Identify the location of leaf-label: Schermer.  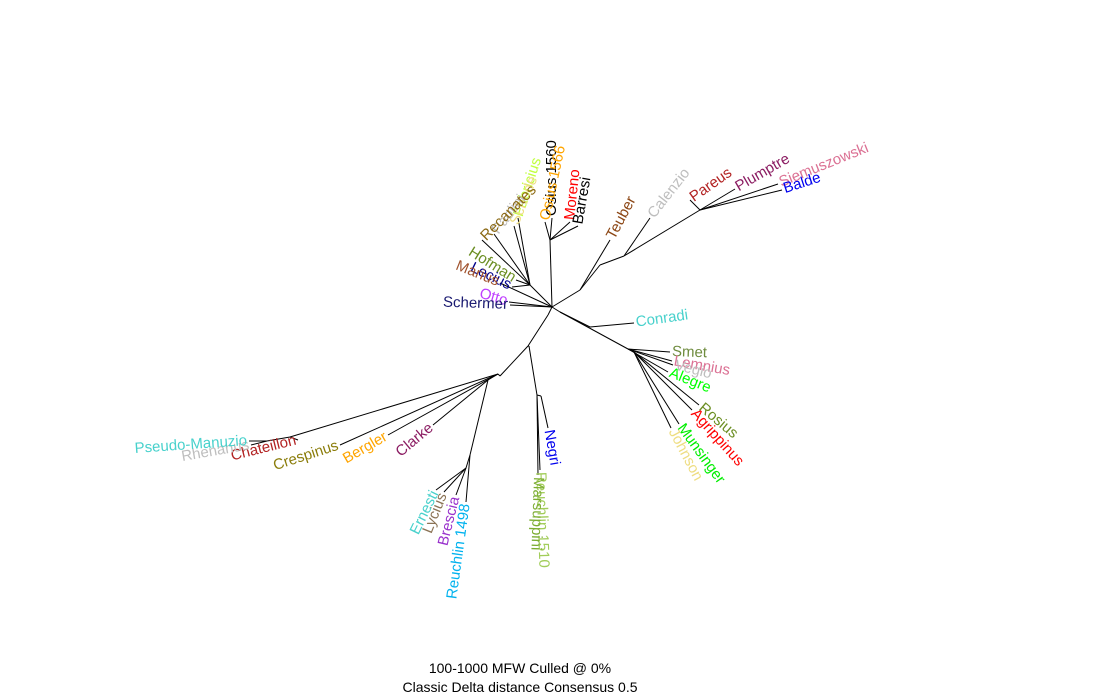
(476, 303).